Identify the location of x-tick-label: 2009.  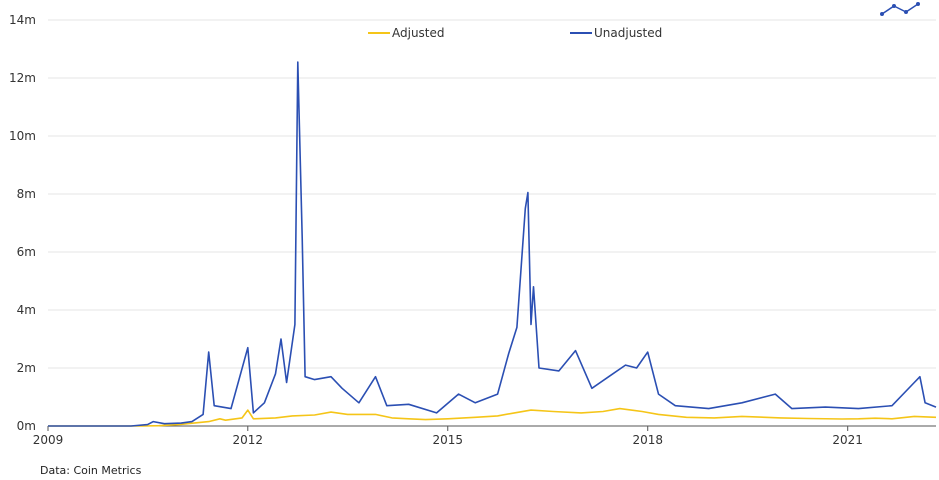
(48, 440).